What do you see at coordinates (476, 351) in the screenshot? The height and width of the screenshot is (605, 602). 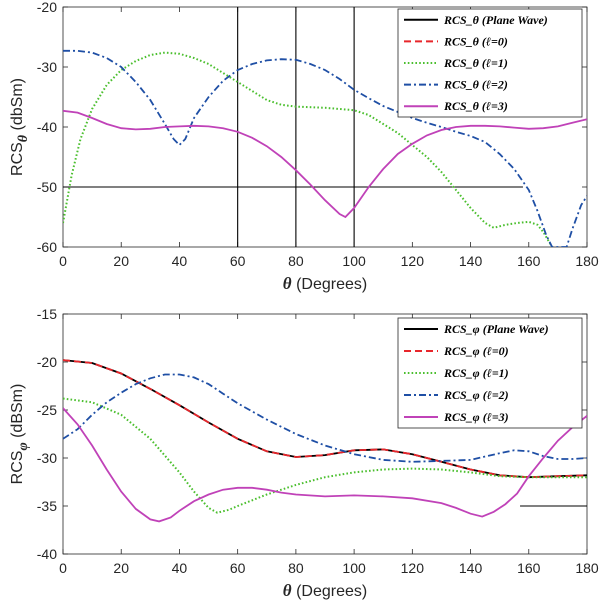 I see `legend-label-1: RCS_φ (ℓ=0)` at bounding box center [476, 351].